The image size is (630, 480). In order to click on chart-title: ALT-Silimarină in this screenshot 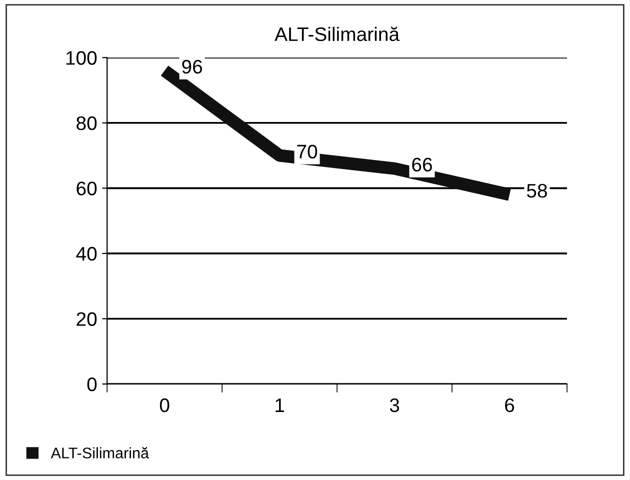, I will do `click(337, 34)`.